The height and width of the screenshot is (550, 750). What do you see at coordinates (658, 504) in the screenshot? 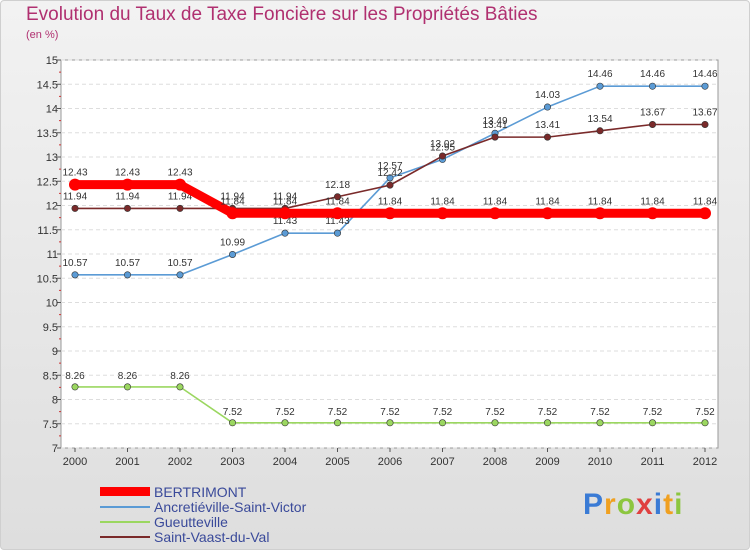
I see `logo-letter: i` at bounding box center [658, 504].